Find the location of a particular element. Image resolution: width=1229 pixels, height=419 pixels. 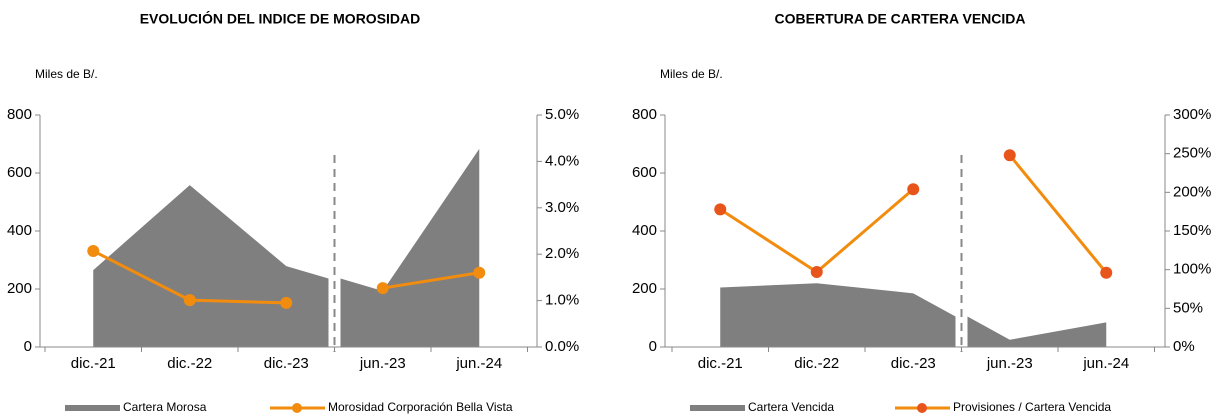

y2-tick-label: 200% is located at coordinates (1192, 191).